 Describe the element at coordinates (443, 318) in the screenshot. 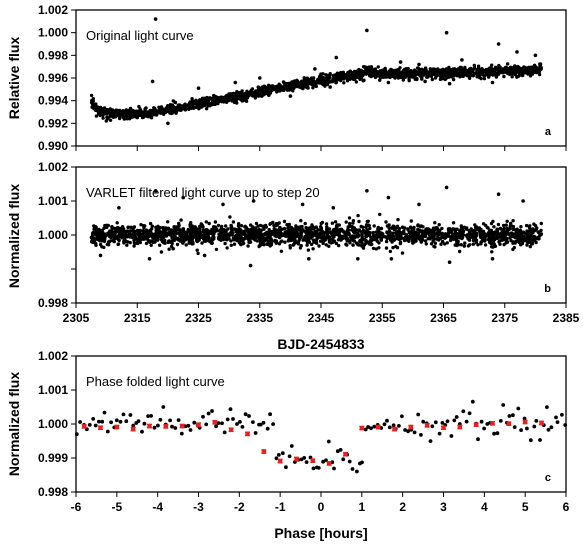

I see `x-tick-label: 2365` at that location.